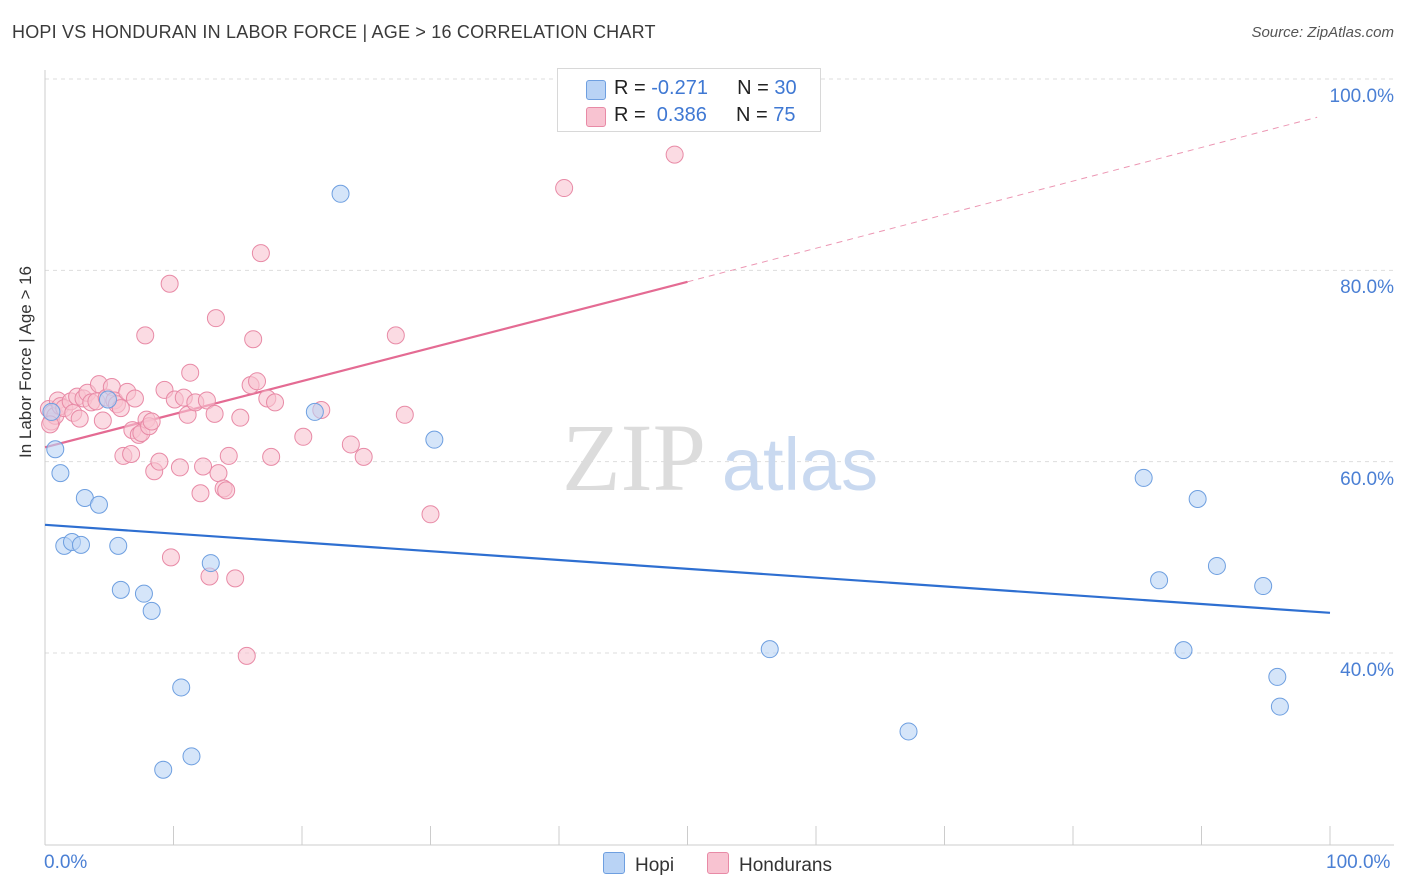 The width and height of the screenshot is (1406, 892). I want to click on x-tick-max: 100.0%, so click(1358, 862).